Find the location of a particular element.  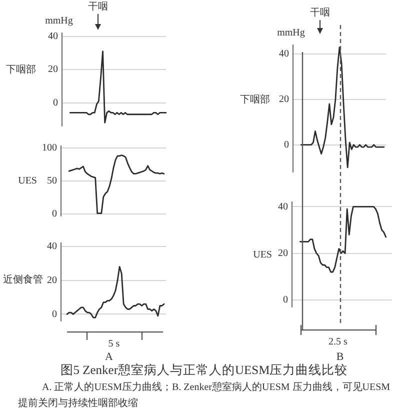

text: 图5 Zenker憩室病人与正常人的UESM压力曲线比较 is located at coordinates (204, 370).